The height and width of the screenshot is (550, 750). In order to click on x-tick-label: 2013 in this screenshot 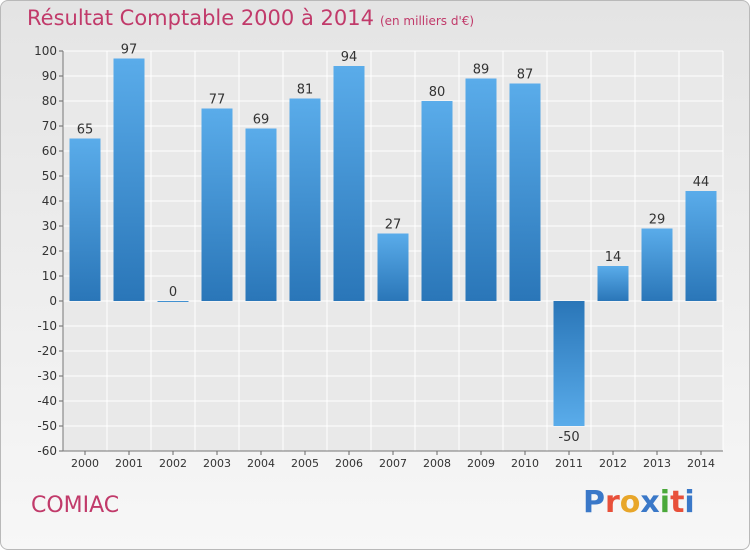, I will do `click(657, 463)`.